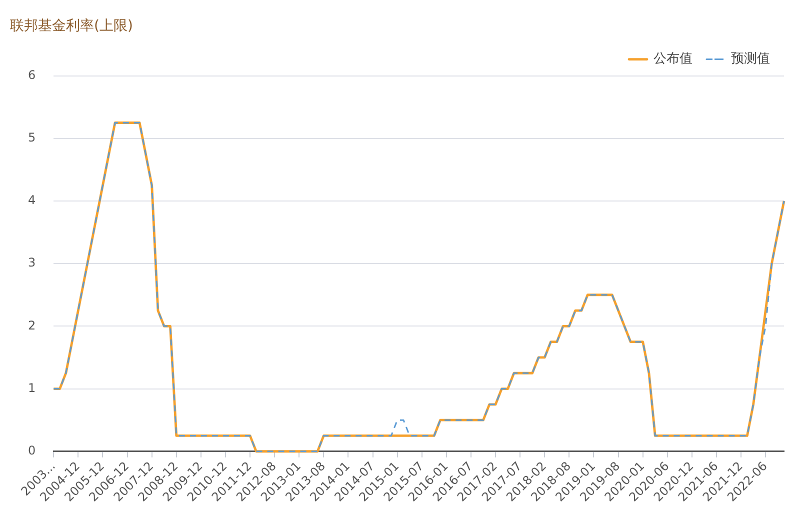 This screenshot has width=800, height=511. What do you see at coordinates (32, 200) in the screenshot?
I see `y-tick-label: 4` at bounding box center [32, 200].